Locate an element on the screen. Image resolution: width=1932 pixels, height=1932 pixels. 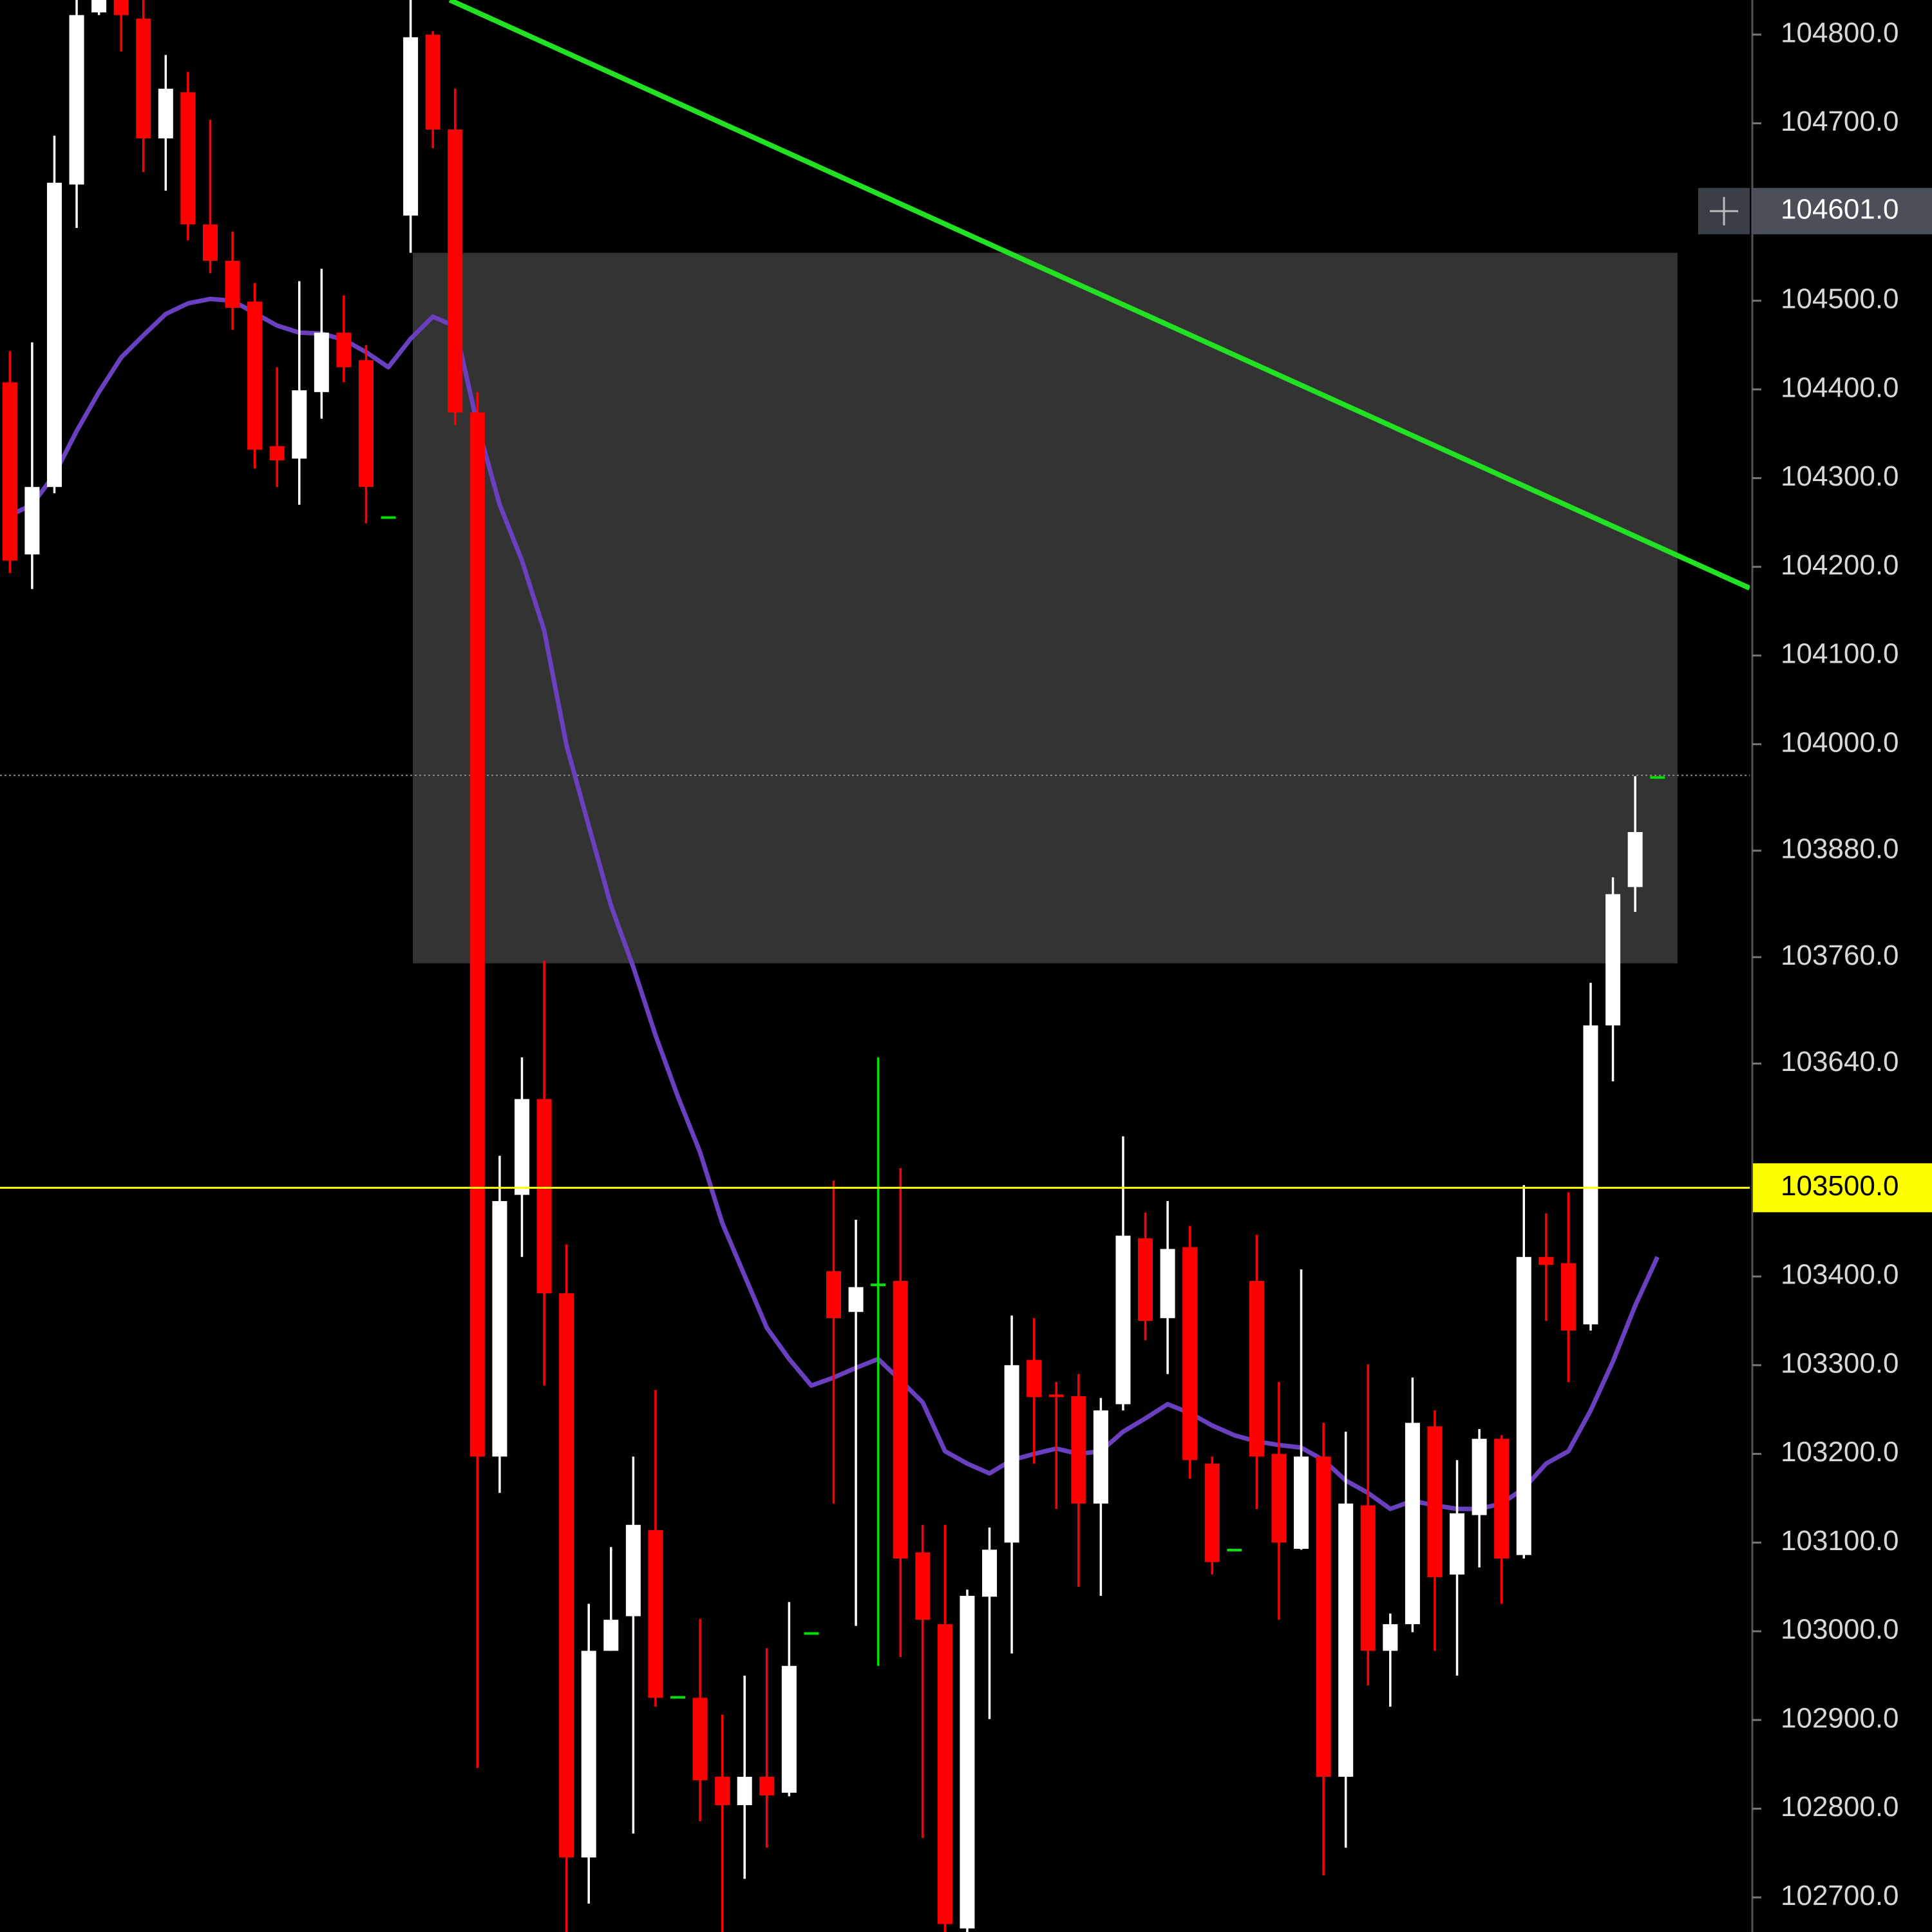
y-tick-label: 103400.0 is located at coordinates (1840, 1275).